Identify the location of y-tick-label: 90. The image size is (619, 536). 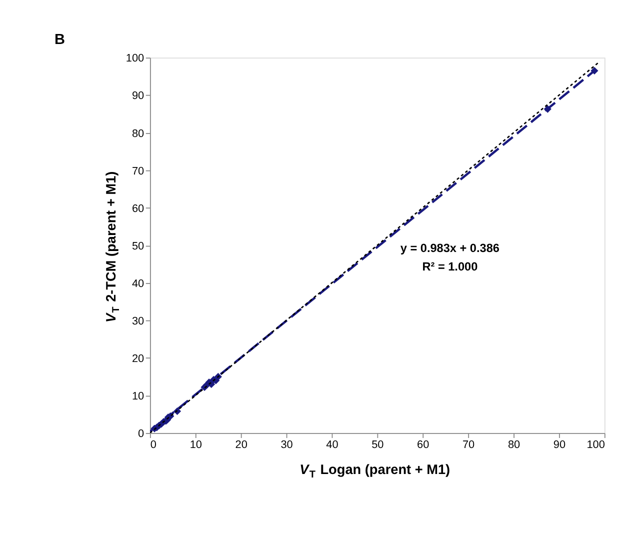
(138, 96).